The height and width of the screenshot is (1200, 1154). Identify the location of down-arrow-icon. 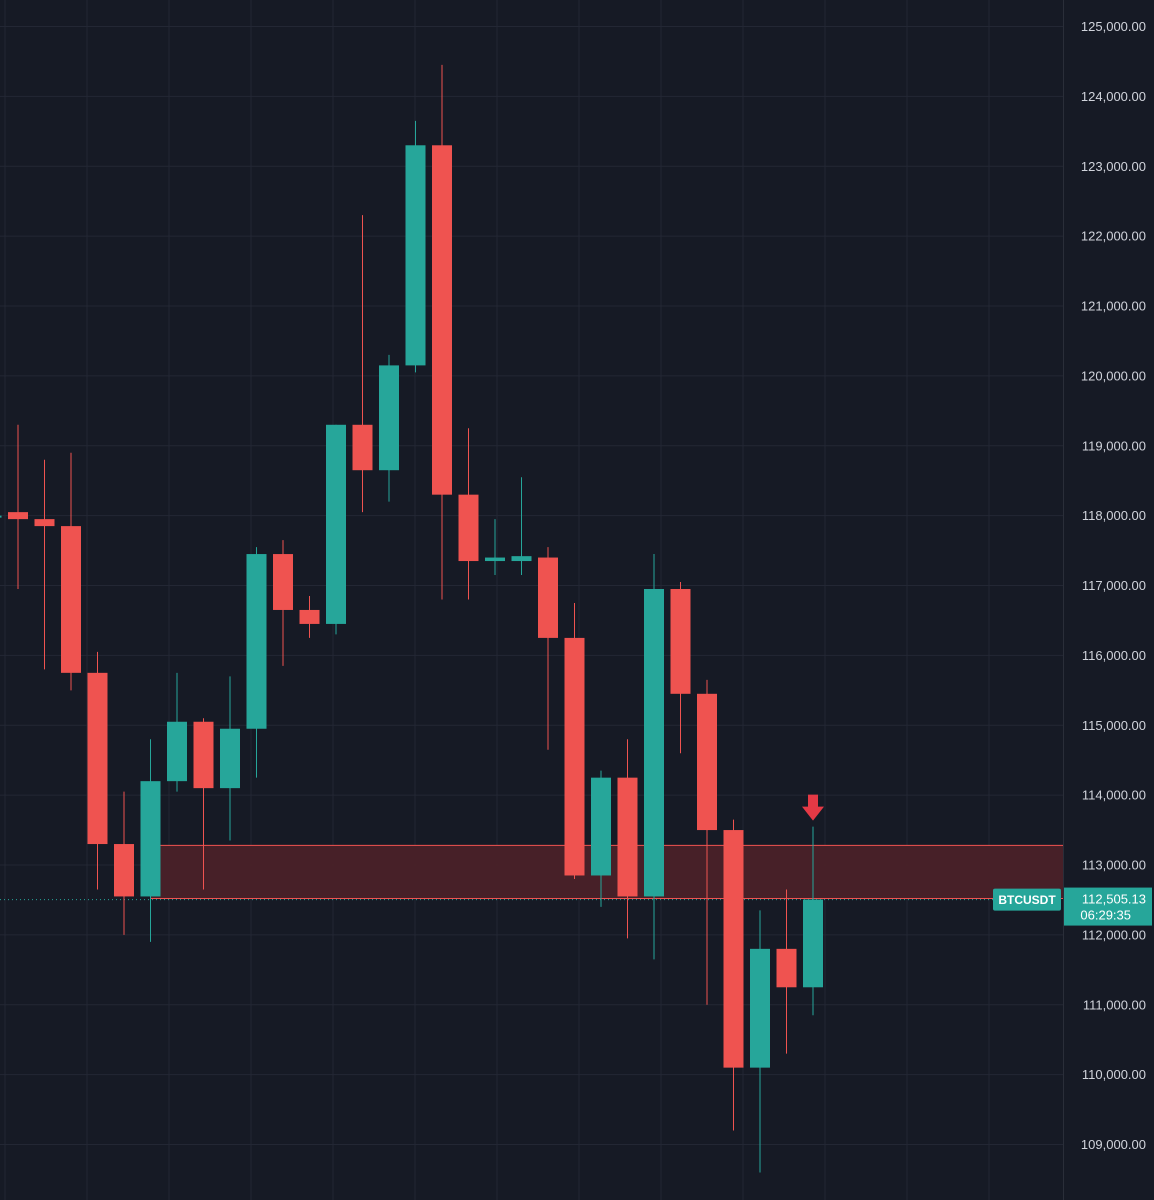
(813, 807).